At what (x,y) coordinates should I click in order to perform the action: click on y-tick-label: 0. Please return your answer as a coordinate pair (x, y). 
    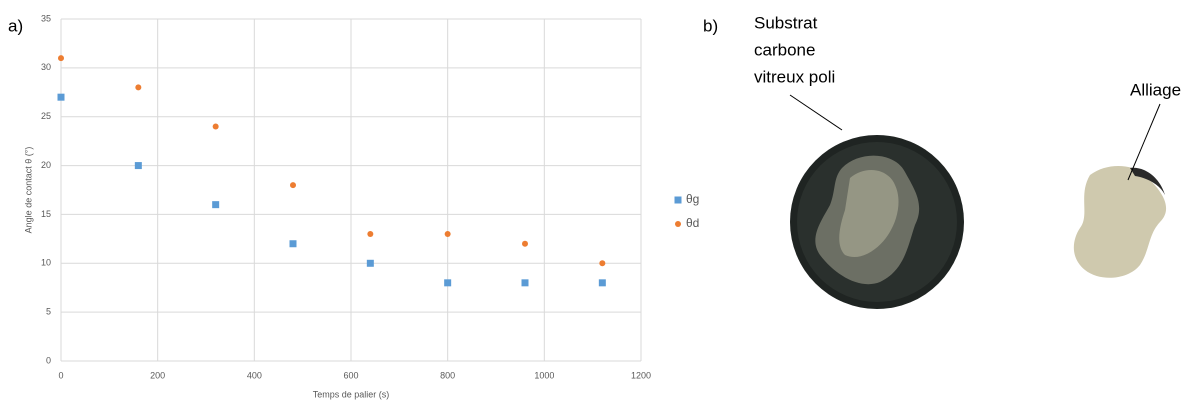
    Looking at the image, I should click on (48, 360).